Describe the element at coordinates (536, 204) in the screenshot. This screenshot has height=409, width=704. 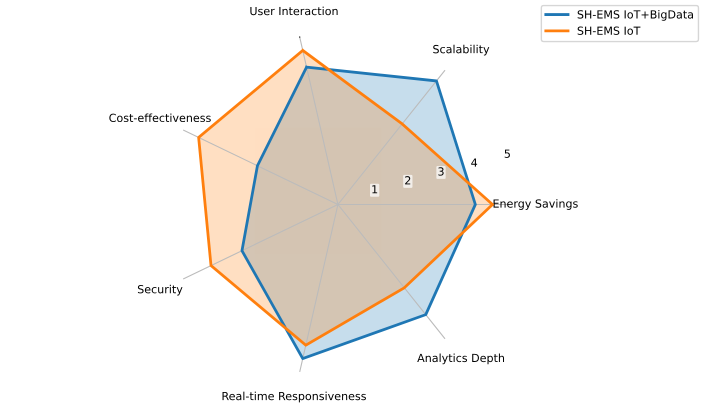
I see `spoke-label: Energy Savings` at that location.